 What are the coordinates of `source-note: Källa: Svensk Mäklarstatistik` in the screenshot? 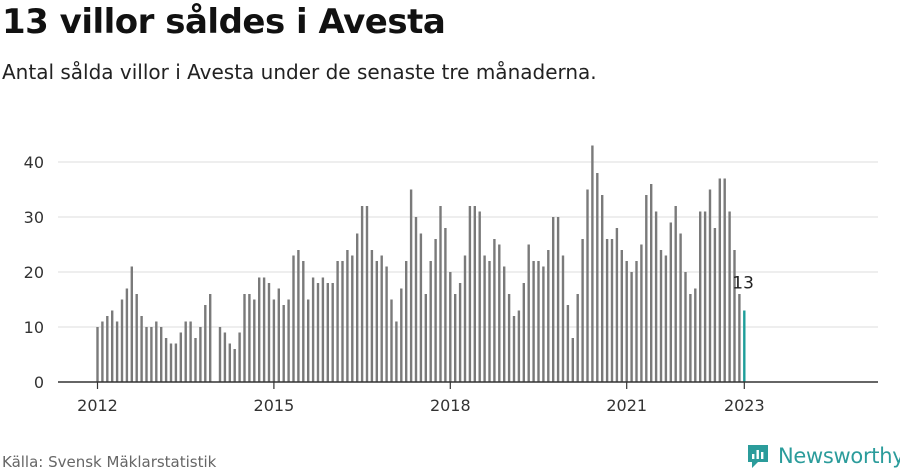 It's located at (109, 462).